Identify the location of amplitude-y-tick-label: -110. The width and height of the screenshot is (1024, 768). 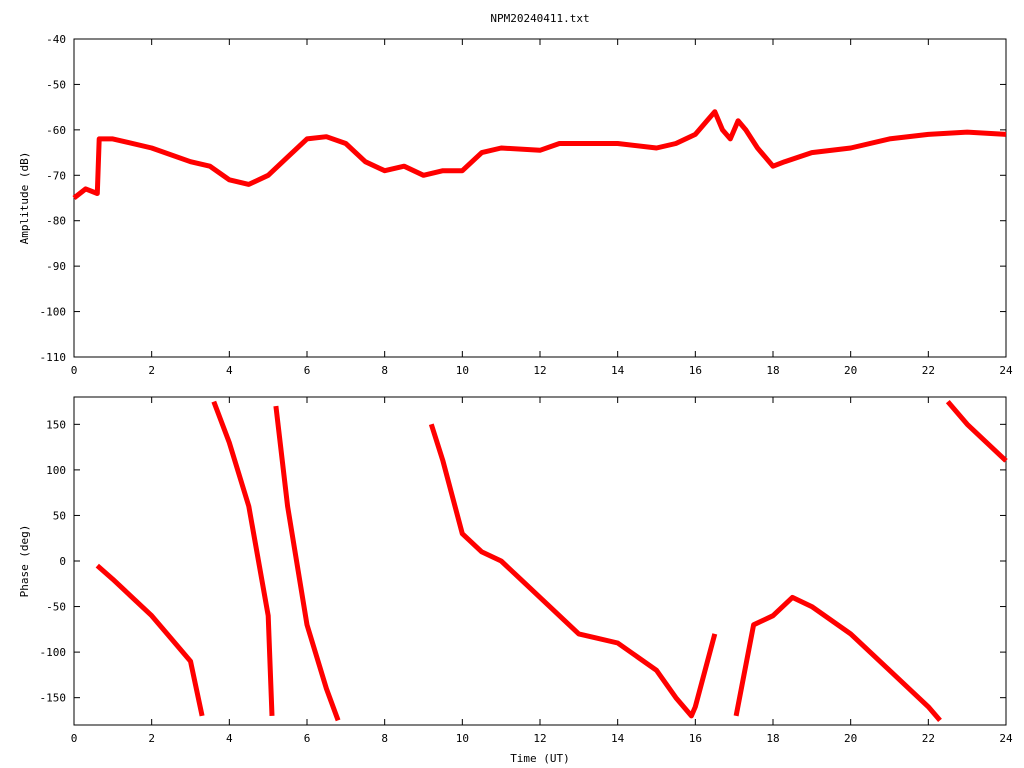
(53, 357).